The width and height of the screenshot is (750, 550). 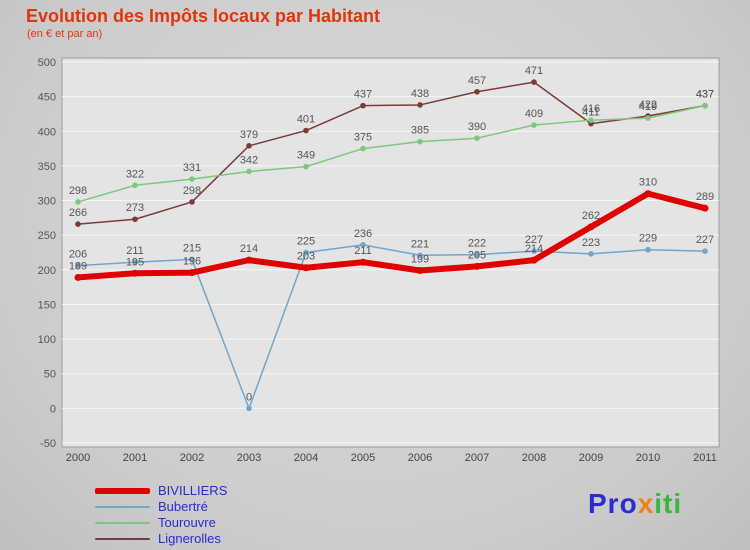 What do you see at coordinates (363, 458) in the screenshot?
I see `x-tick-label: 2005` at bounding box center [363, 458].